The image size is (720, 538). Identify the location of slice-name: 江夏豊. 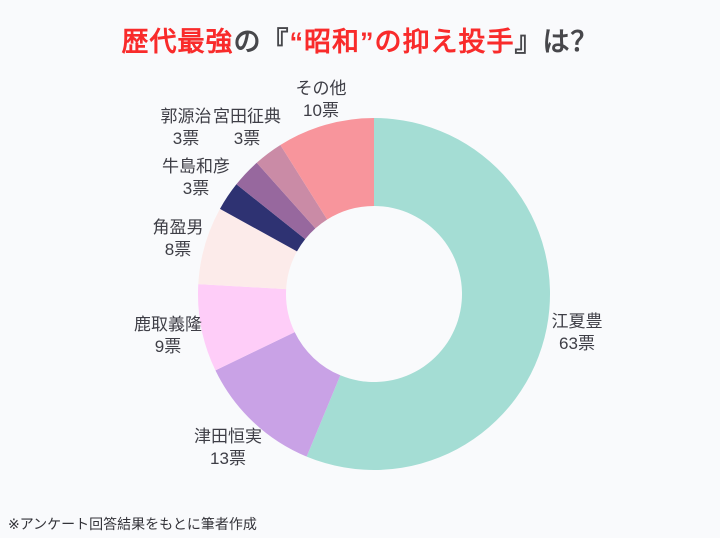
(577, 321).